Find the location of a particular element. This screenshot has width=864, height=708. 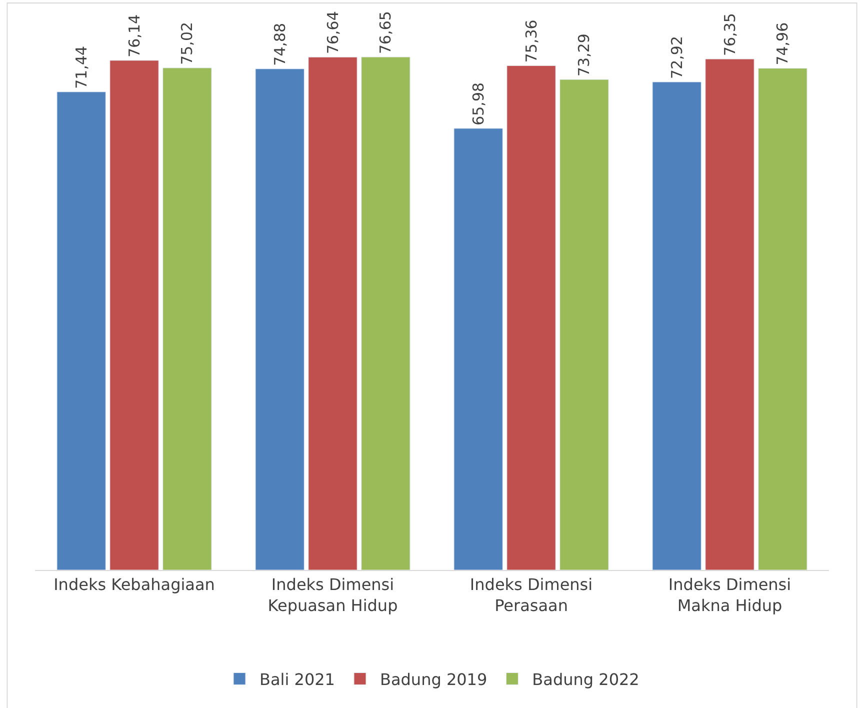

data-label: 74,88 is located at coordinates (279, 44).